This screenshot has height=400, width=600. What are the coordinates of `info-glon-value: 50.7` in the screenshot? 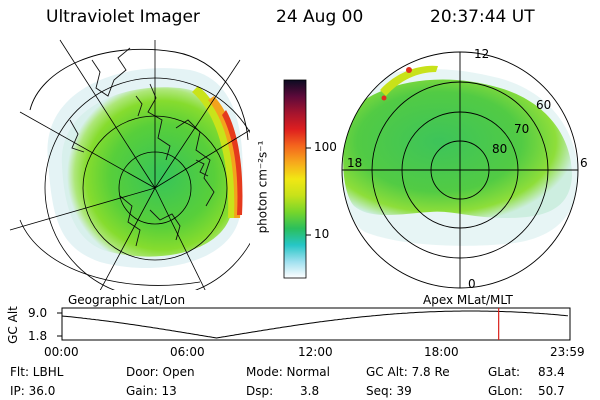 It's located at (551, 391).